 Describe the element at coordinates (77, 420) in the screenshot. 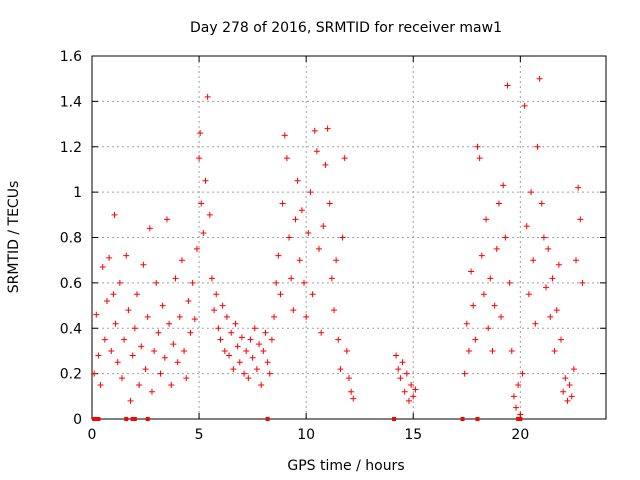

I see `y-tick-label: 0` at that location.